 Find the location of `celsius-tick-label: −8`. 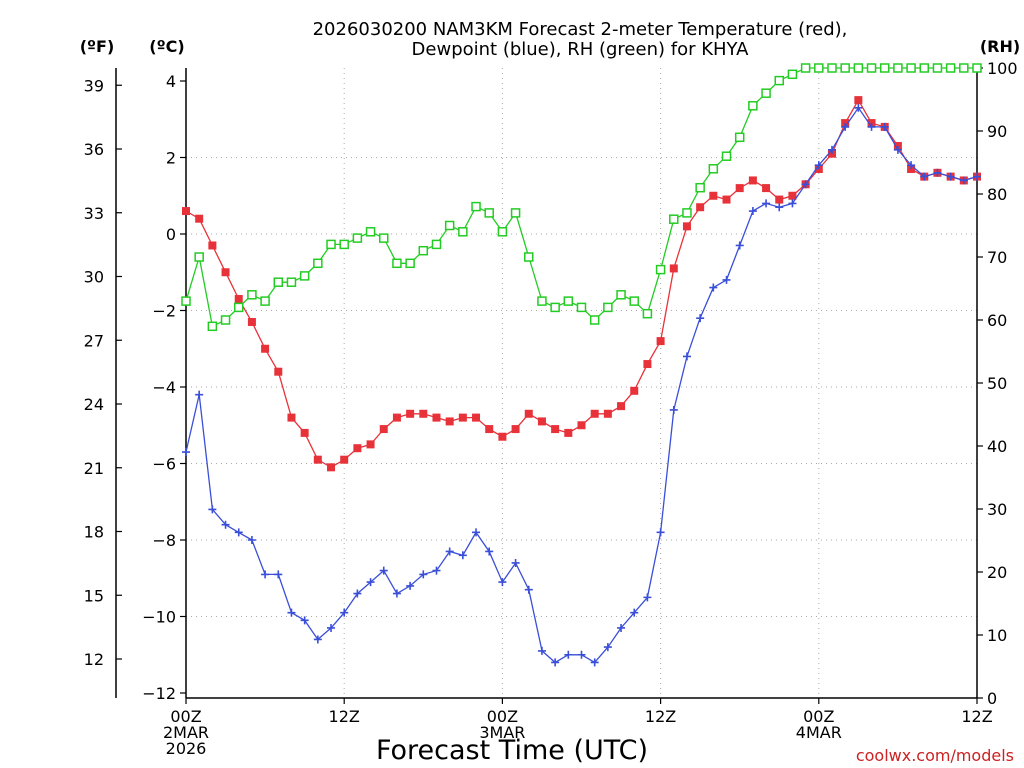

celsius-tick-label: −8 is located at coordinates (164, 540).